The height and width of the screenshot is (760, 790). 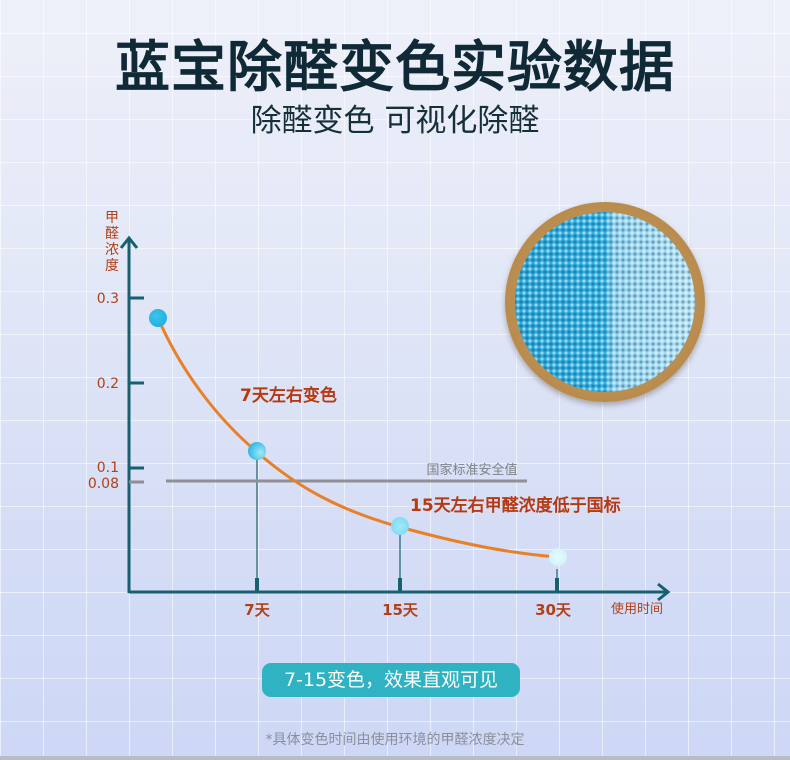 What do you see at coordinates (112, 266) in the screenshot?
I see `y-title-char: 度` at bounding box center [112, 266].